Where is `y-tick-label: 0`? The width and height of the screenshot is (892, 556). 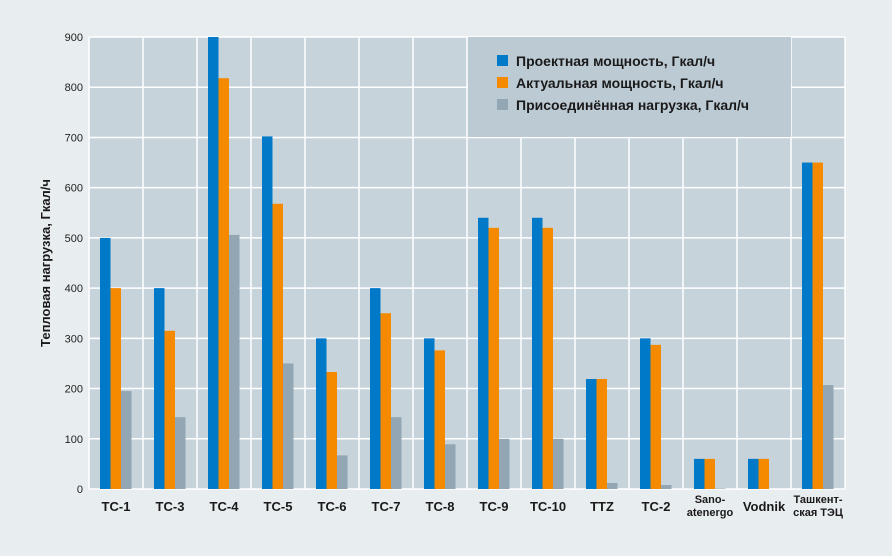
y-tick-label: 0 is located at coordinates (80, 490).